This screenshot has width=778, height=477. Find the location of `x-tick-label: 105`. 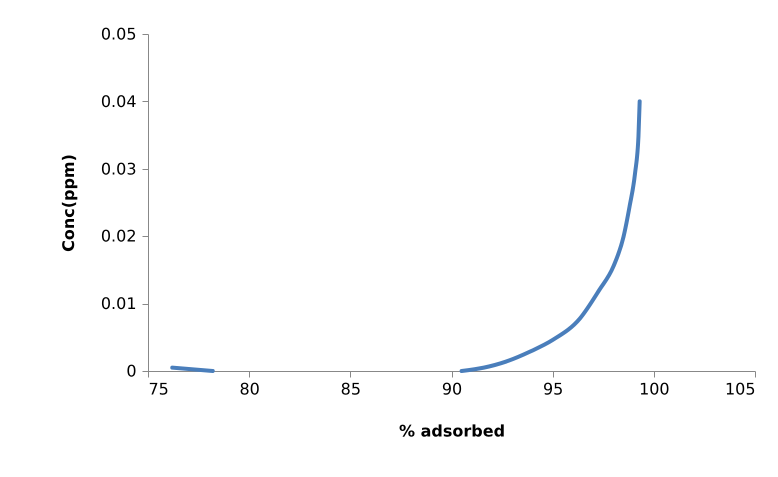

x-tick-label: 105 is located at coordinates (740, 389).